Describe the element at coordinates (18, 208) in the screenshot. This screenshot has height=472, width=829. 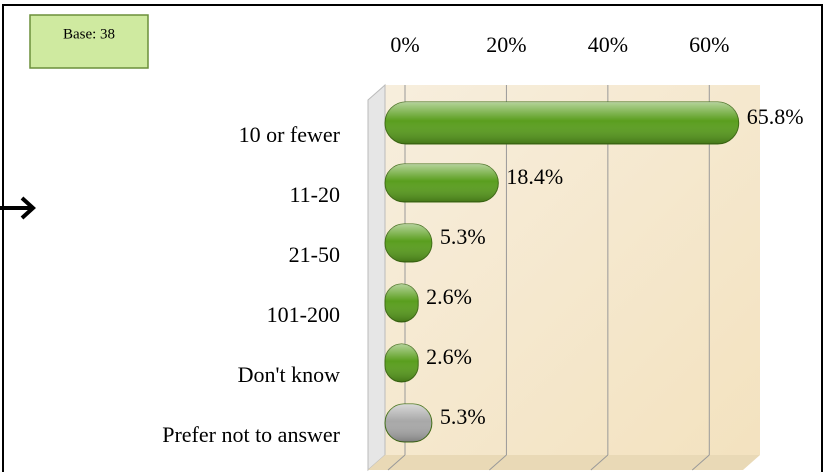
I see `arrow` at that location.